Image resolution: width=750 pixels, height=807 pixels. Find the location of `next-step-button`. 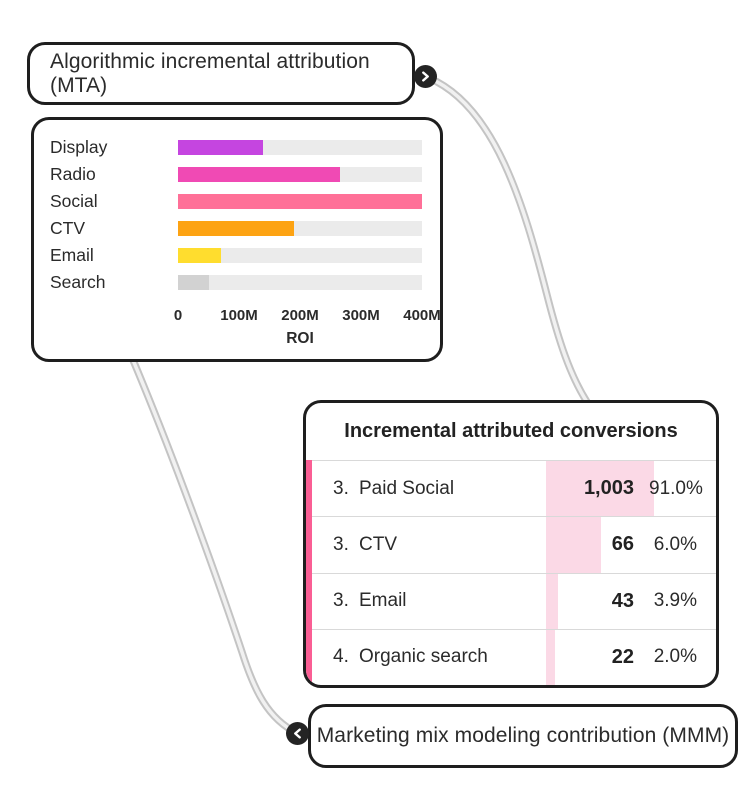

next-step-button is located at coordinates (425, 76).